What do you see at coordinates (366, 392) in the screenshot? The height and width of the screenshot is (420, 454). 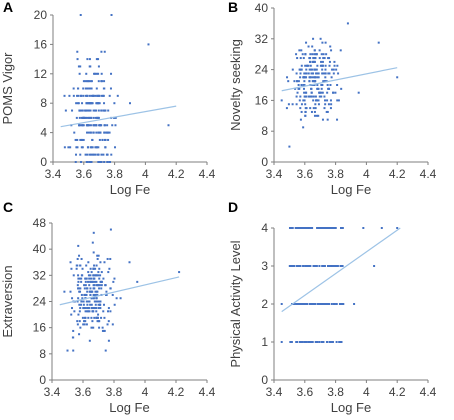 I see `x-tick-label: 4` at bounding box center [366, 392].